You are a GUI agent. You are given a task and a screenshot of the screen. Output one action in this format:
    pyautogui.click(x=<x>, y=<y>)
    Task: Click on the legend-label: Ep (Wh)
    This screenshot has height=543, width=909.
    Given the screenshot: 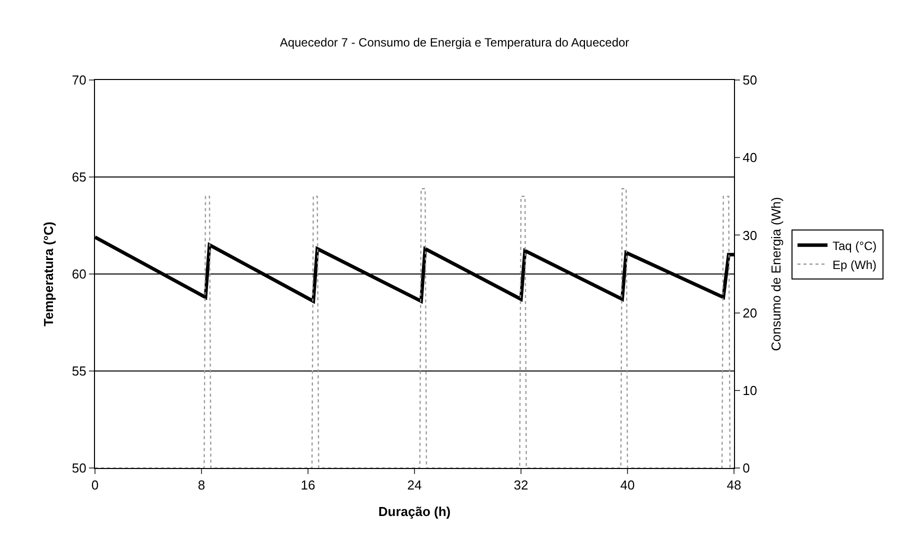 What is the action you would take?
    pyautogui.click(x=854, y=265)
    